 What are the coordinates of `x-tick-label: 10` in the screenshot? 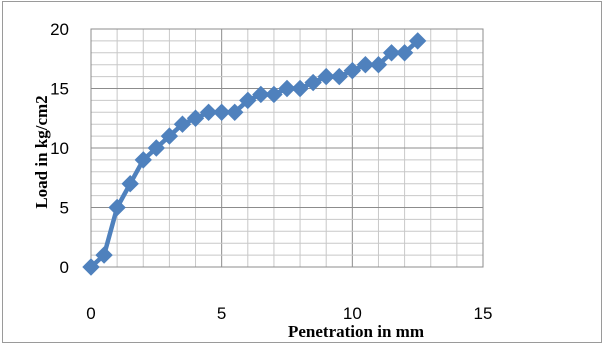 It's located at (352, 313).